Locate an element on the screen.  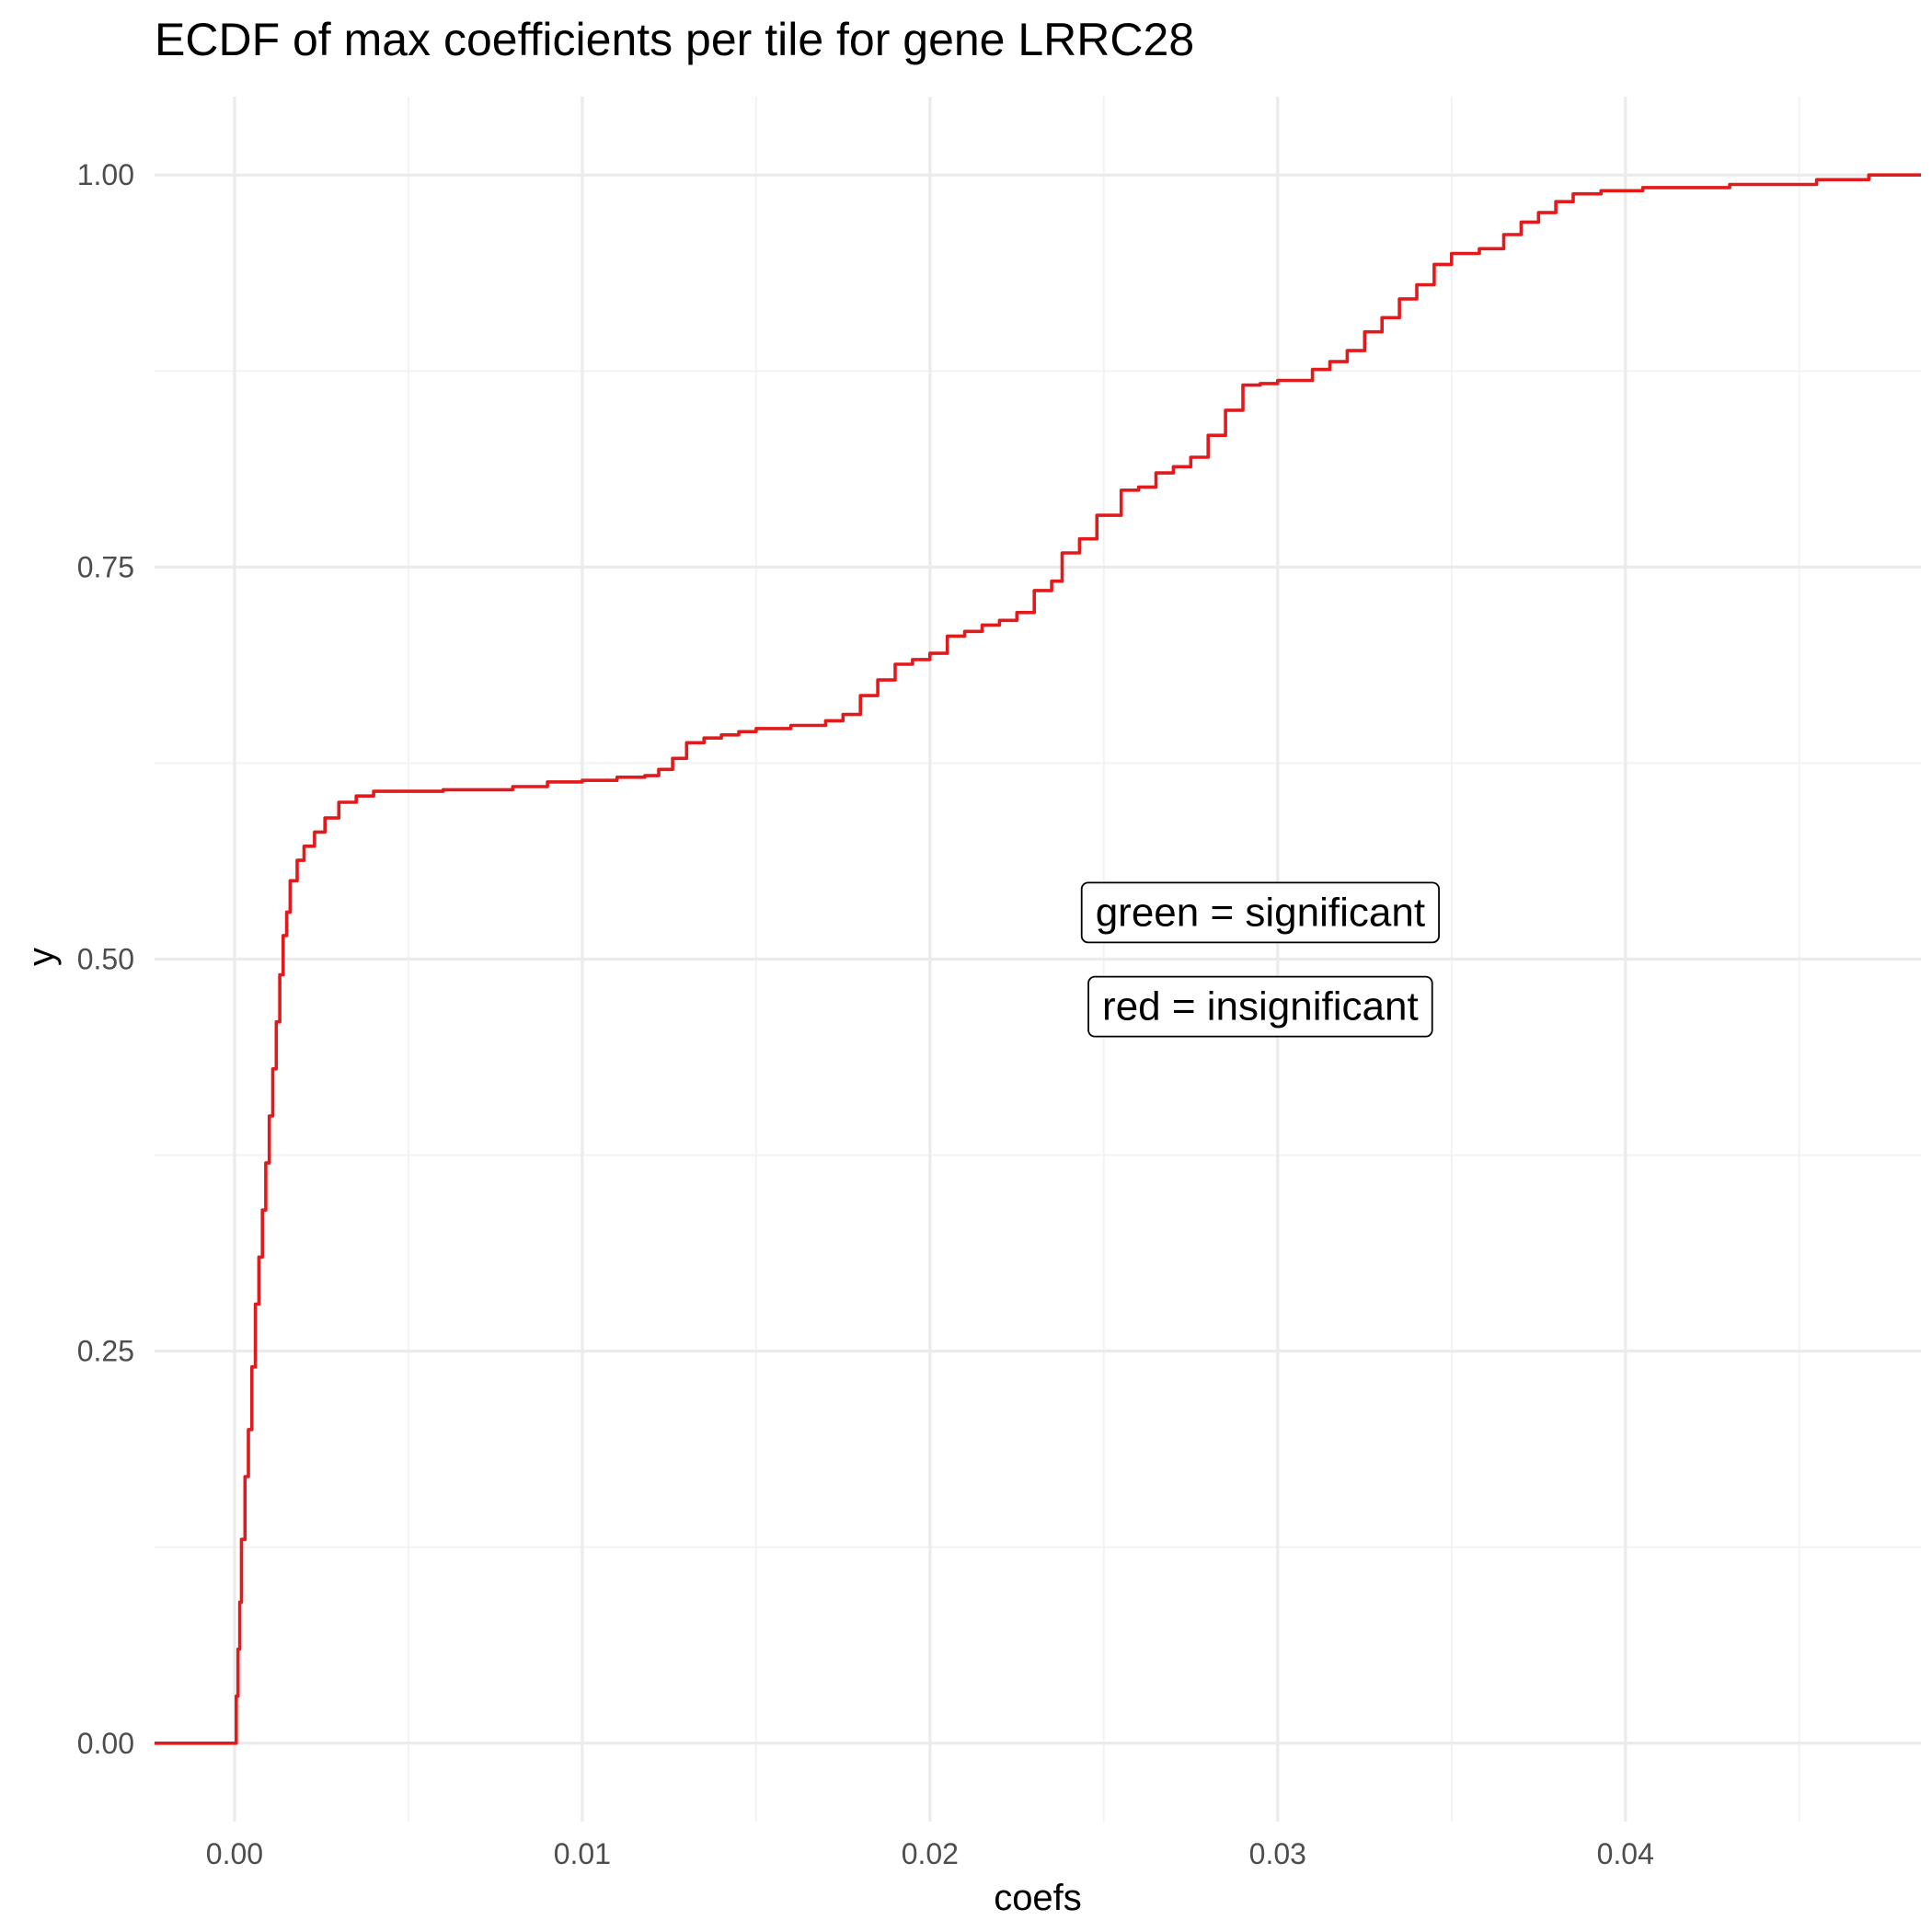
annotation-text: green = significant is located at coordinates (1260, 912).